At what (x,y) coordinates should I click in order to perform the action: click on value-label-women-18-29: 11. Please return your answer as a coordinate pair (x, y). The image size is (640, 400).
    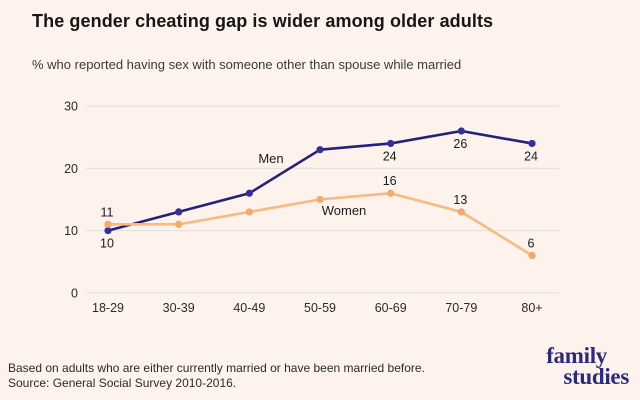
    Looking at the image, I should click on (107, 212).